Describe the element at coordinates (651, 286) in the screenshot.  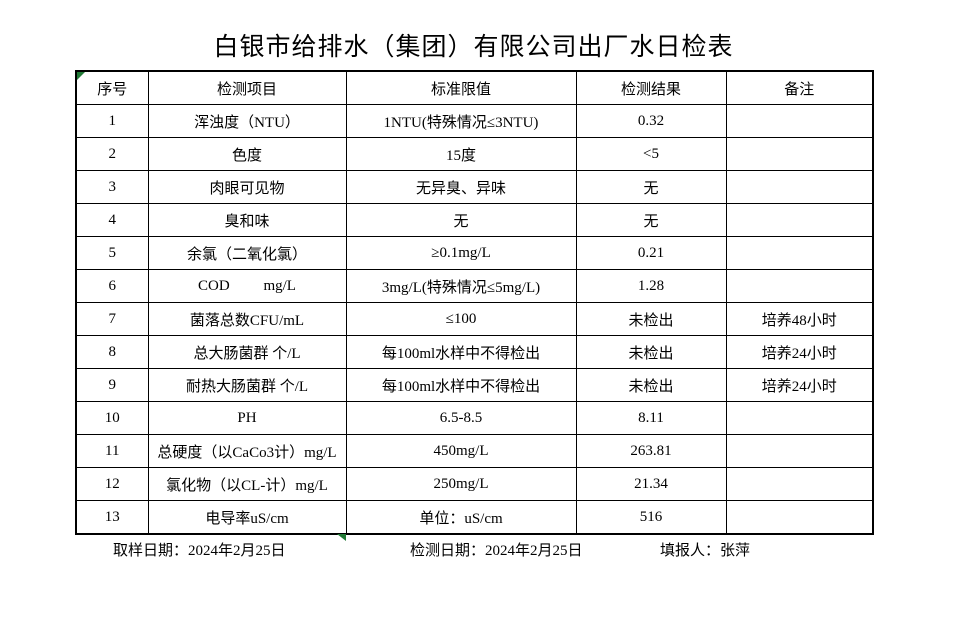
I see `cell-result: 1.28` at that location.